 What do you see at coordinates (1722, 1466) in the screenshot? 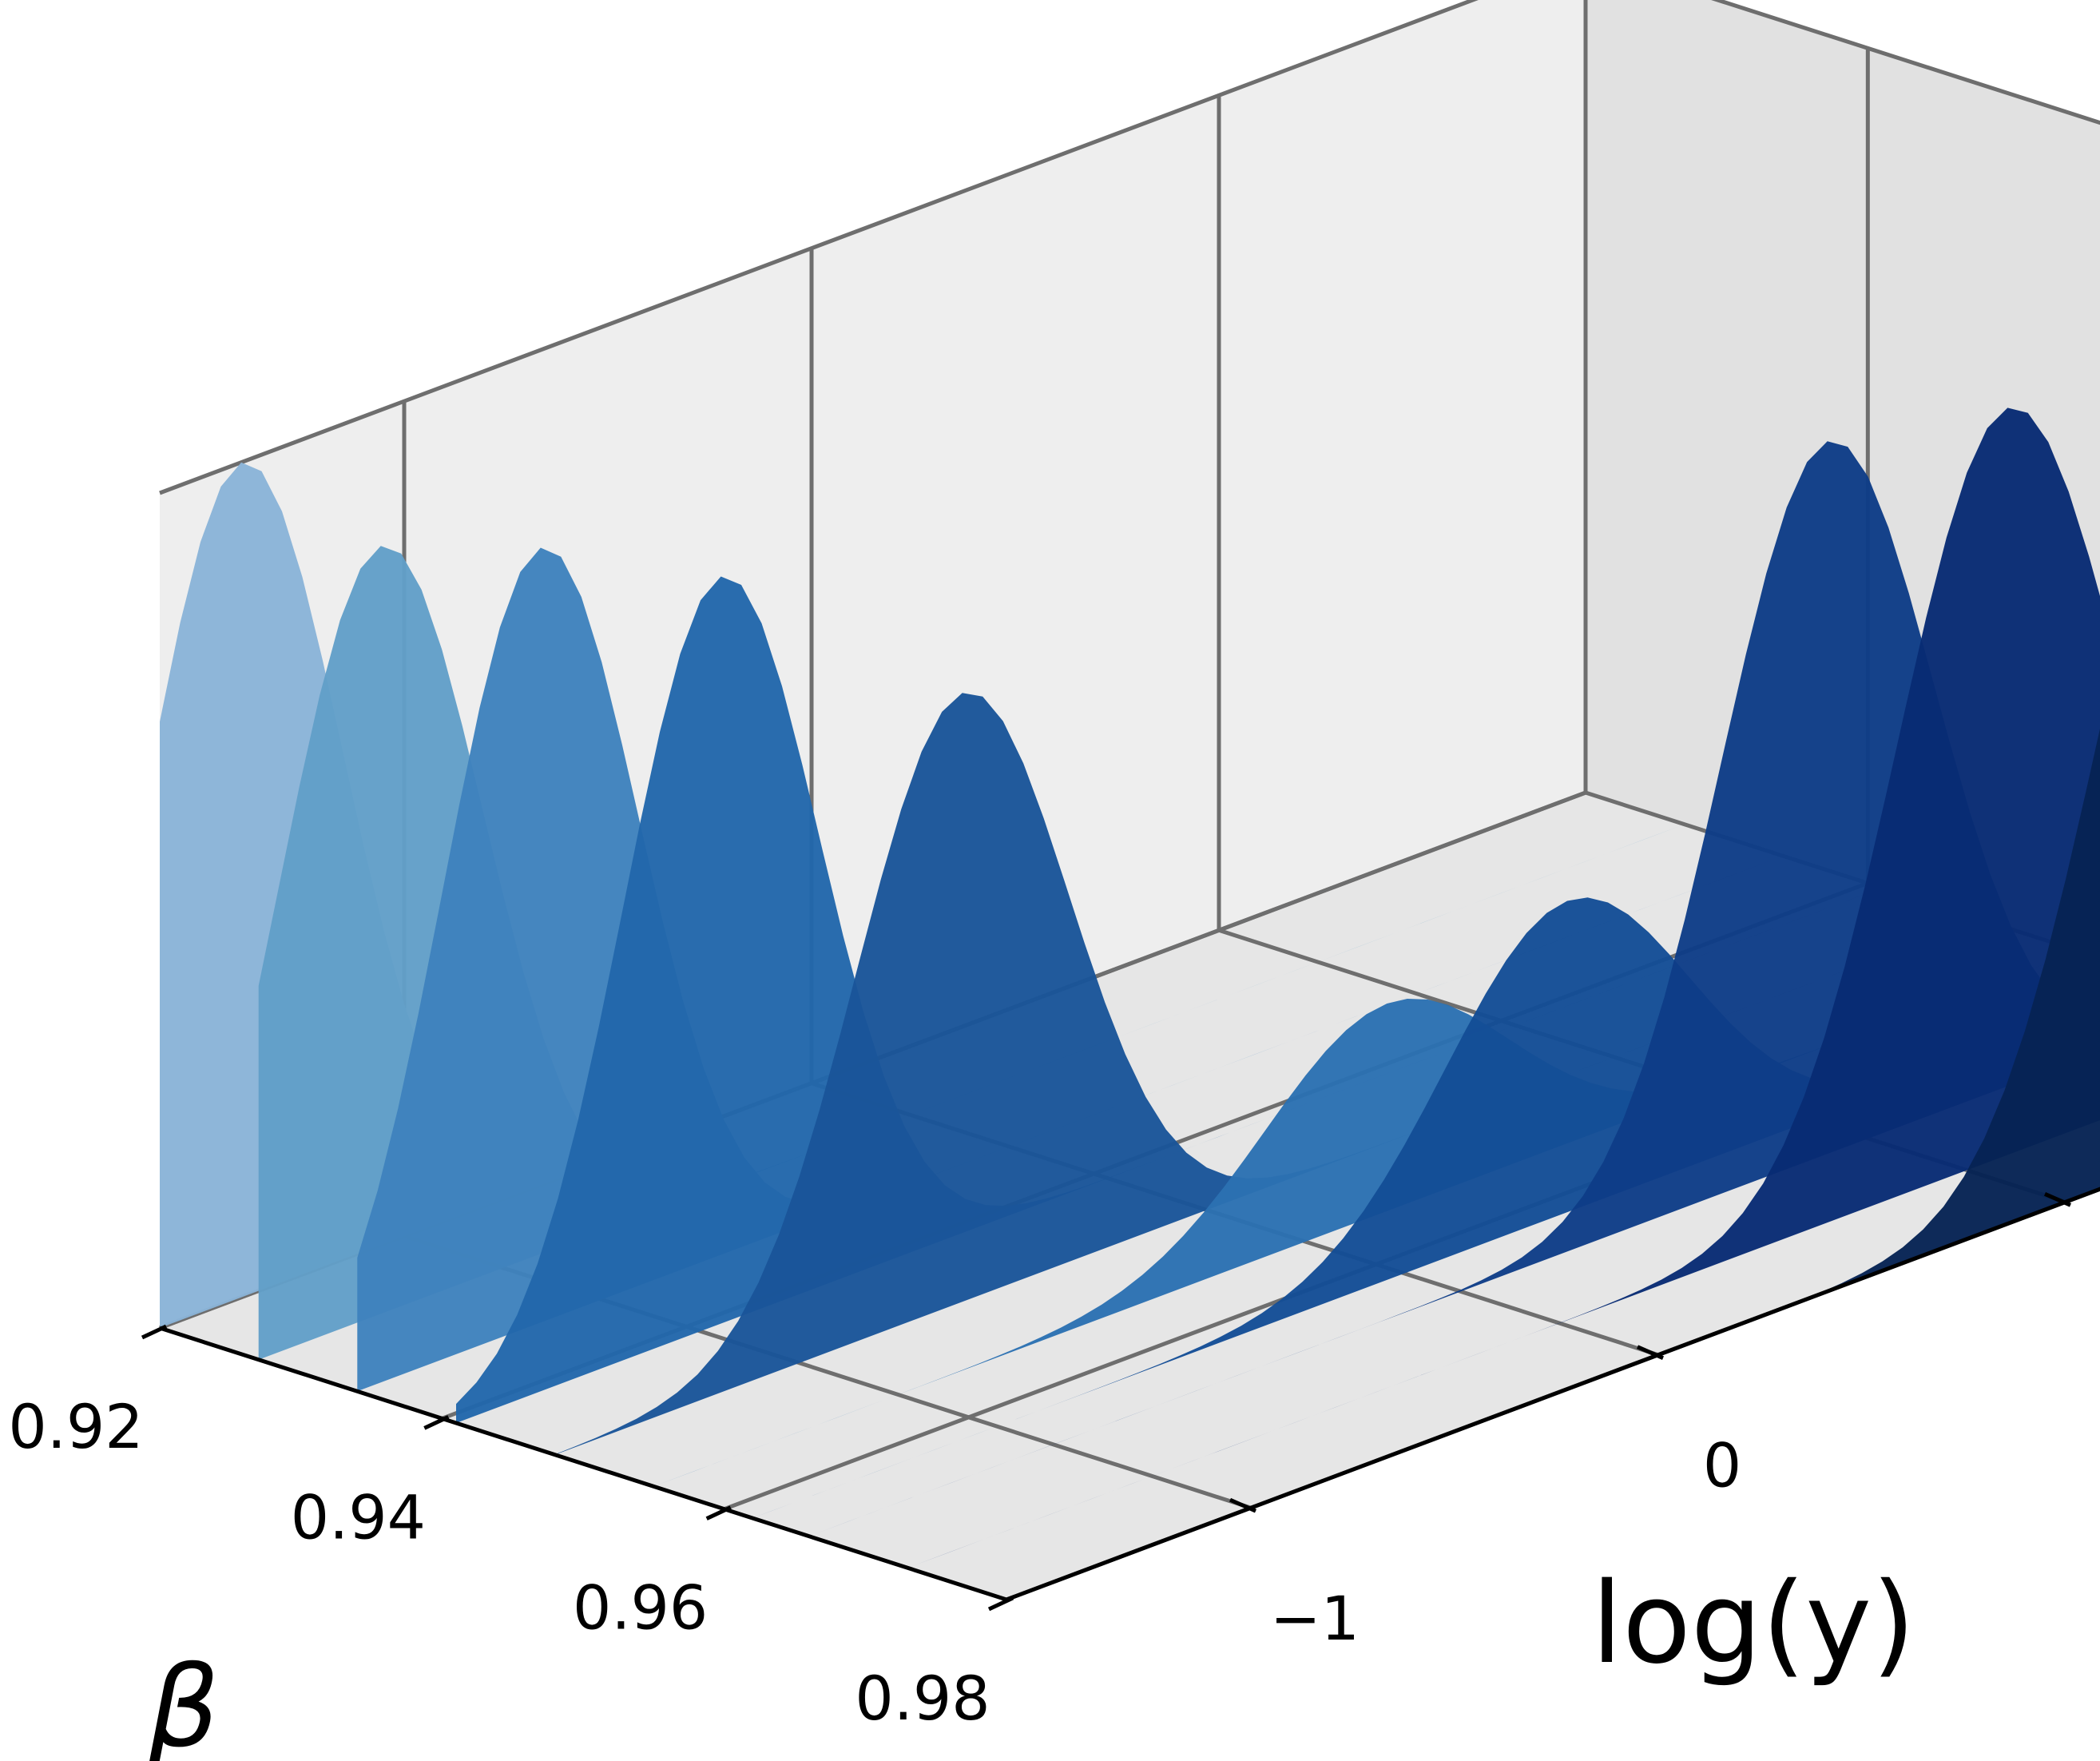
I see `logy-tick-label: 0` at bounding box center [1722, 1466].